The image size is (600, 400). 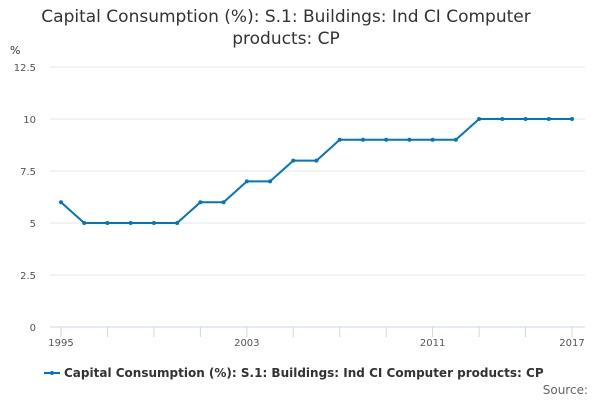 What do you see at coordinates (28, 276) in the screenshot?
I see `y-tick-label: 2.5` at bounding box center [28, 276].